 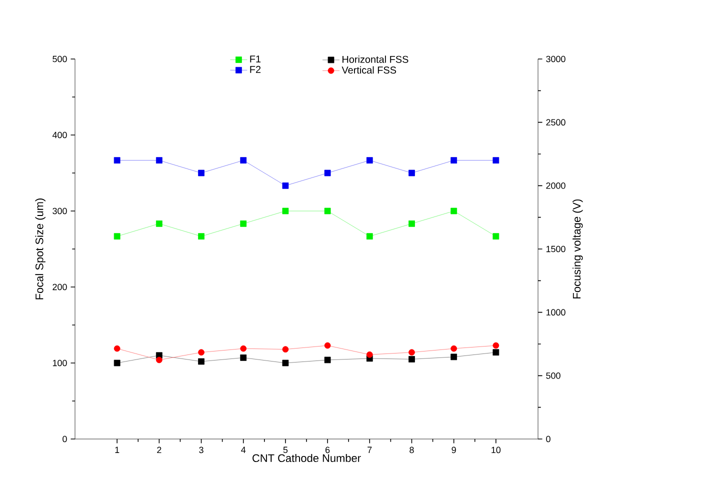 I want to click on legend-label: Horizontal FSS, so click(x=375, y=59).